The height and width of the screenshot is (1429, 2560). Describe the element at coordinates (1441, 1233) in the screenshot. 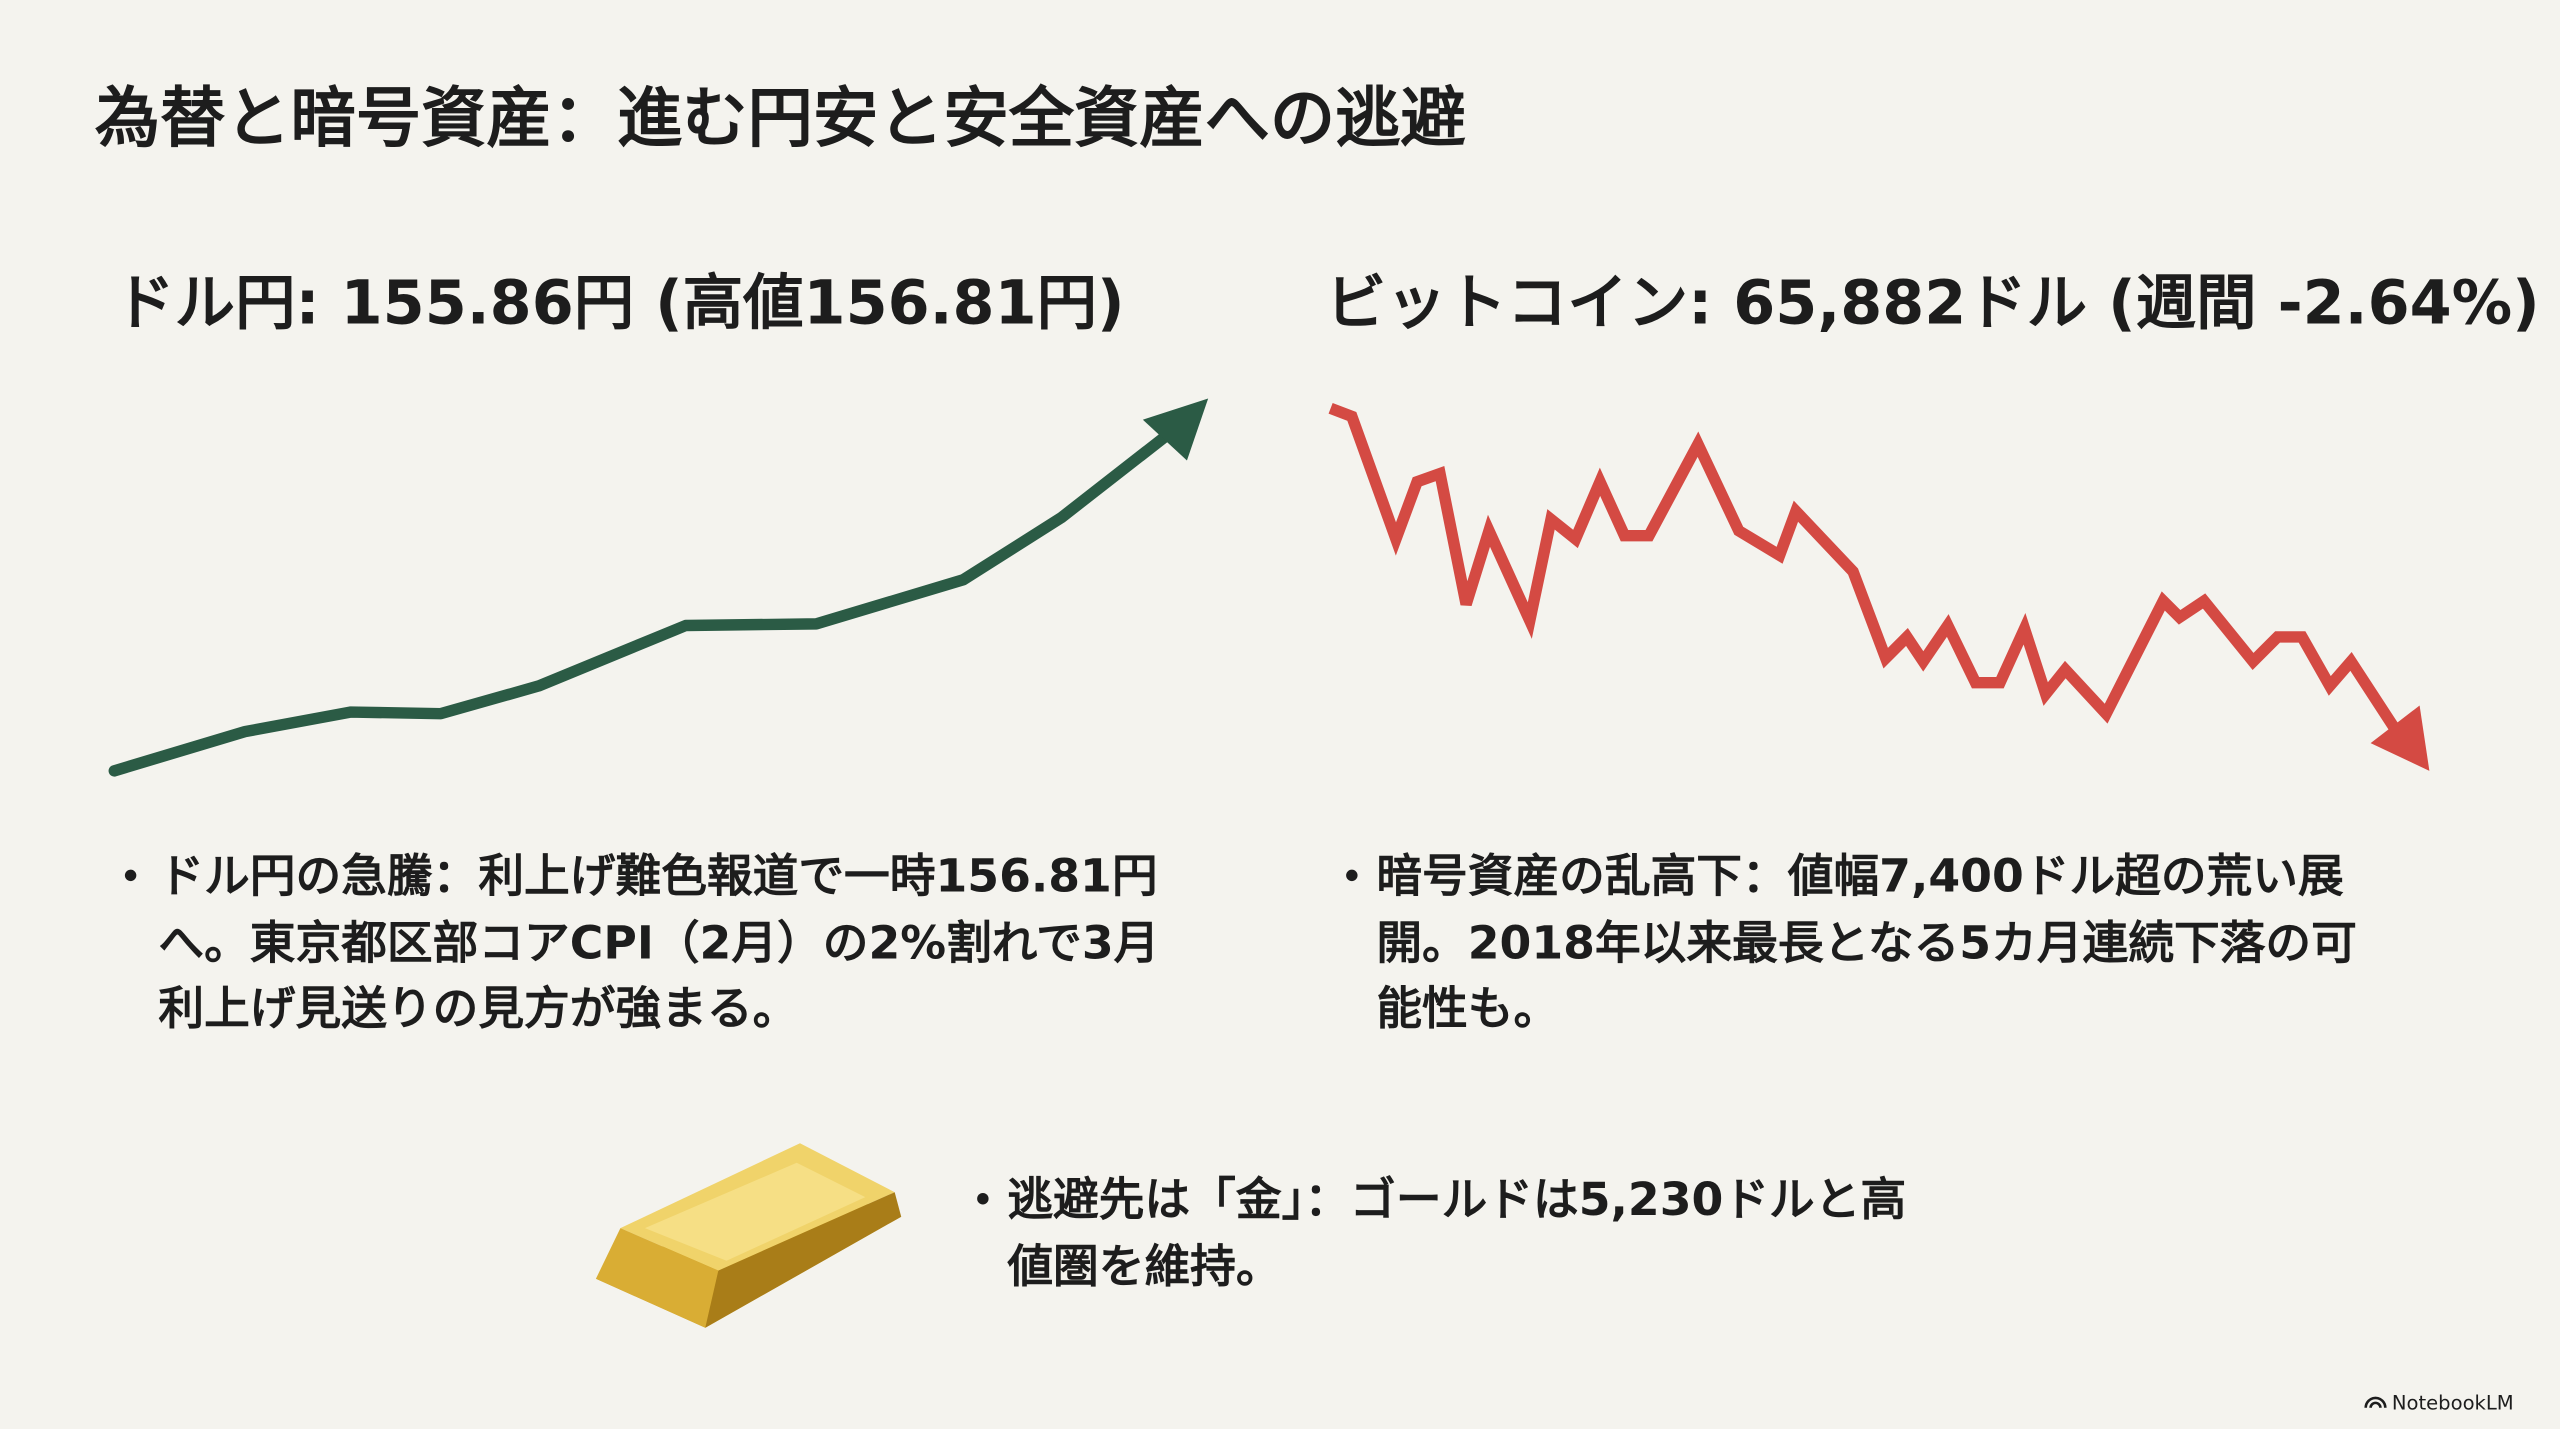

I see `gold-bullet: 逃避先は「金」：ゴールドは5,230ドルと高 値圏を維持。` at that location.